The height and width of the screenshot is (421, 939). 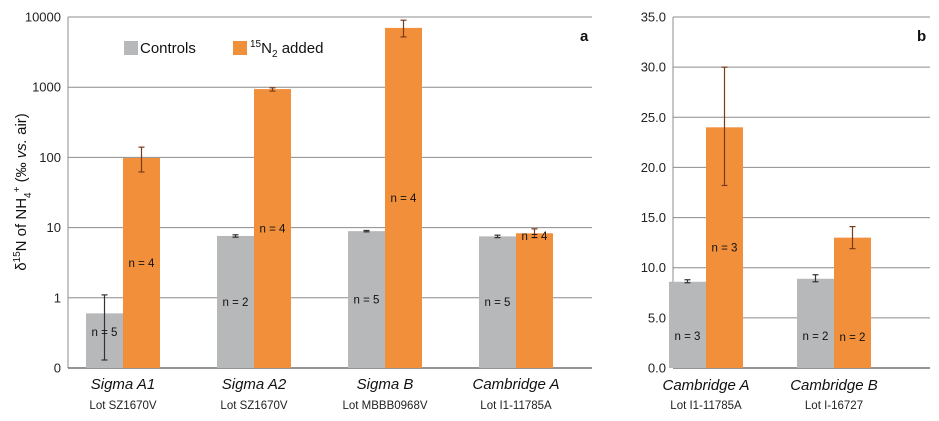 What do you see at coordinates (834, 385) in the screenshot?
I see `category-label: Cambridge B` at bounding box center [834, 385].